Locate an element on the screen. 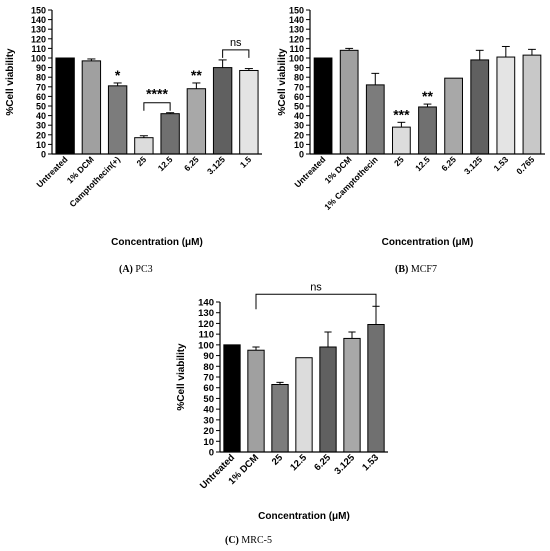 Image resolution: width=550 pixels, height=551 pixels. caption-b-name: MCF7 is located at coordinates (423, 269).